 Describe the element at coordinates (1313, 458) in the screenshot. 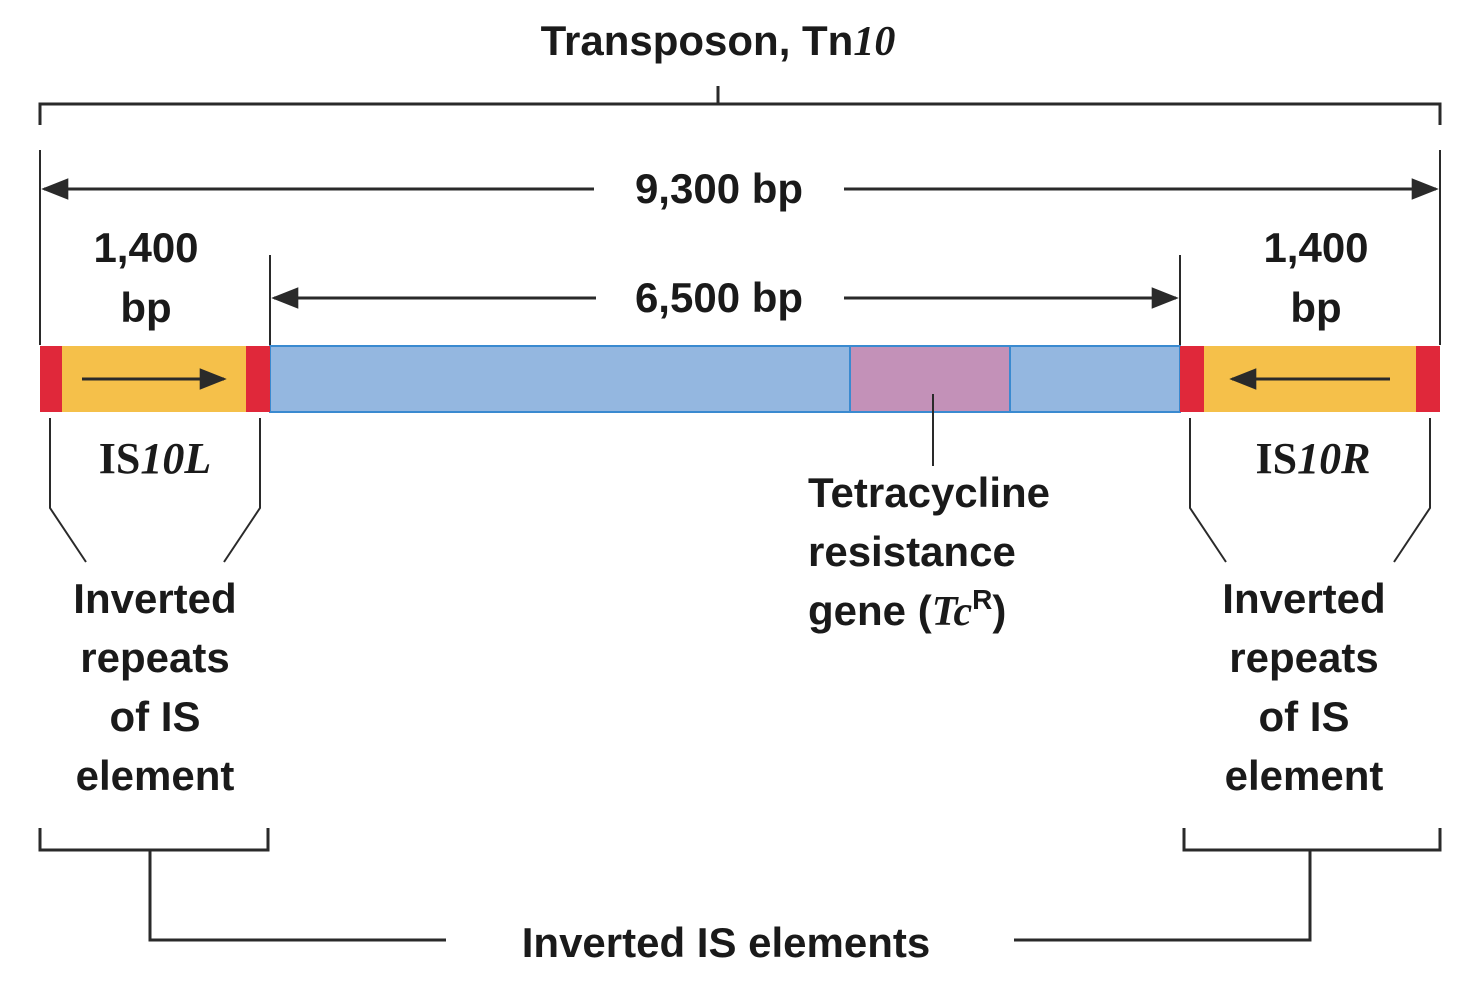

I see `is10r-label: IS10R` at that location.